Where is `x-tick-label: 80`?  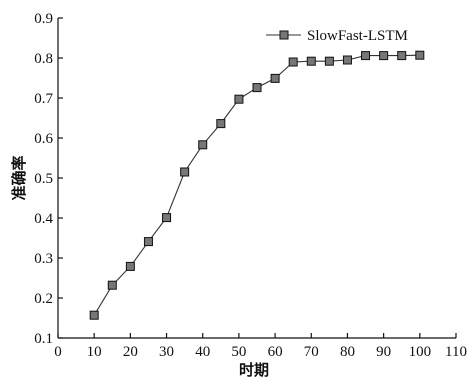
x-tick-label: 80 is located at coordinates (347, 352).